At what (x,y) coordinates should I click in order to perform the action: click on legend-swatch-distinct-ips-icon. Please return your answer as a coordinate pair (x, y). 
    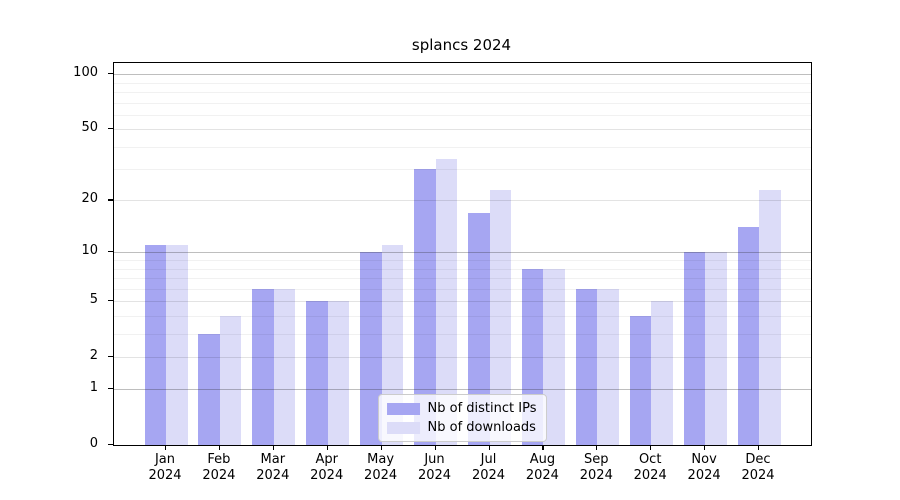
    Looking at the image, I should click on (403, 408).